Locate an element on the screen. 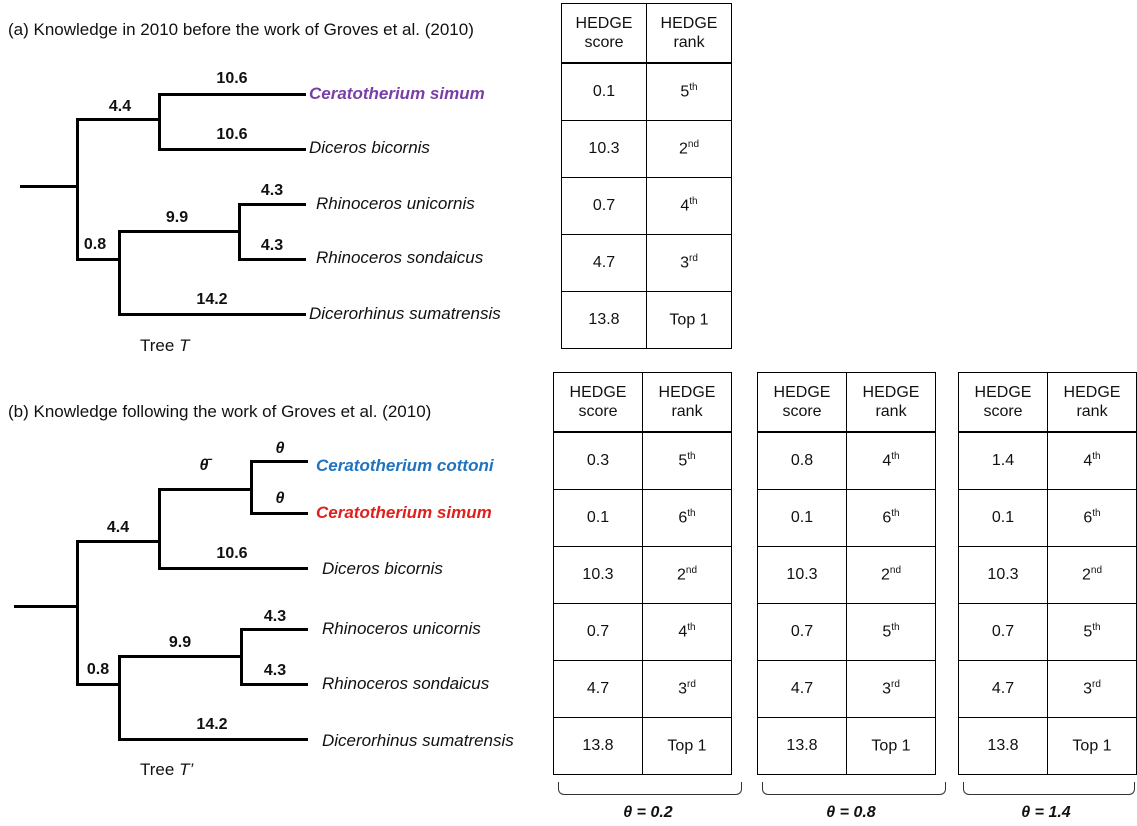 Image resolution: width=1137 pixels, height=826 pixels. table-row: 0.8 4th is located at coordinates (846, 460).